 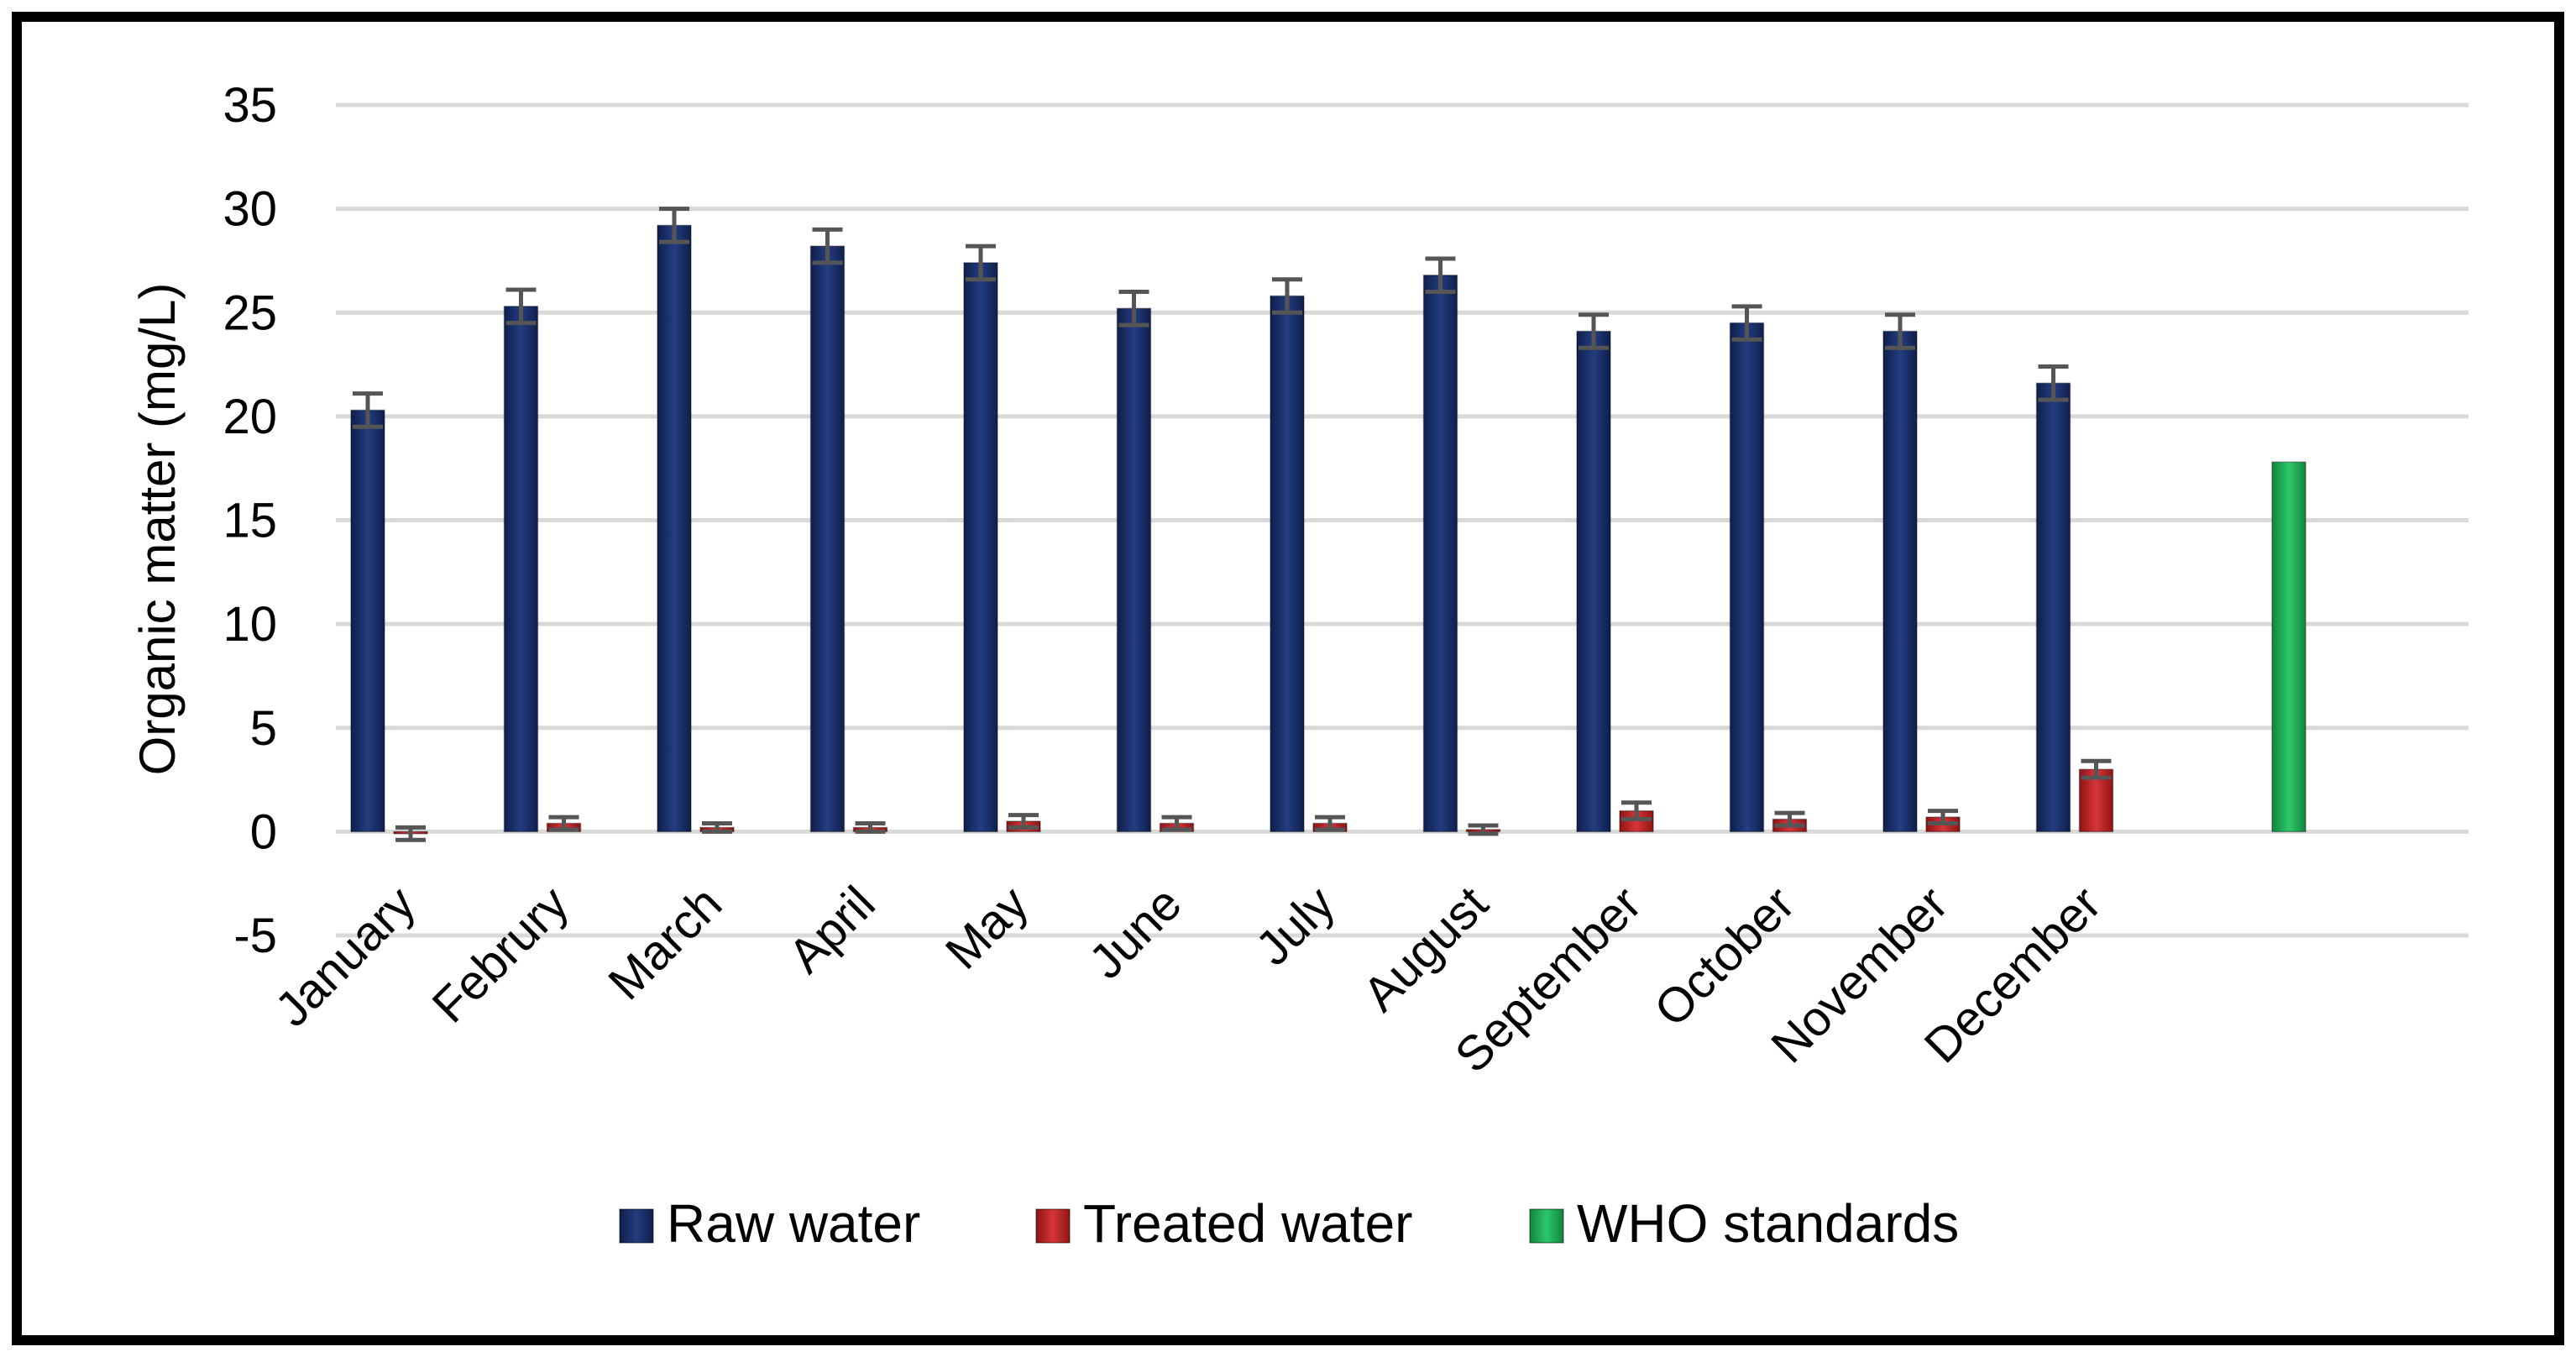 What do you see at coordinates (2288, 647) in the screenshot?
I see `who-standards-bar` at bounding box center [2288, 647].